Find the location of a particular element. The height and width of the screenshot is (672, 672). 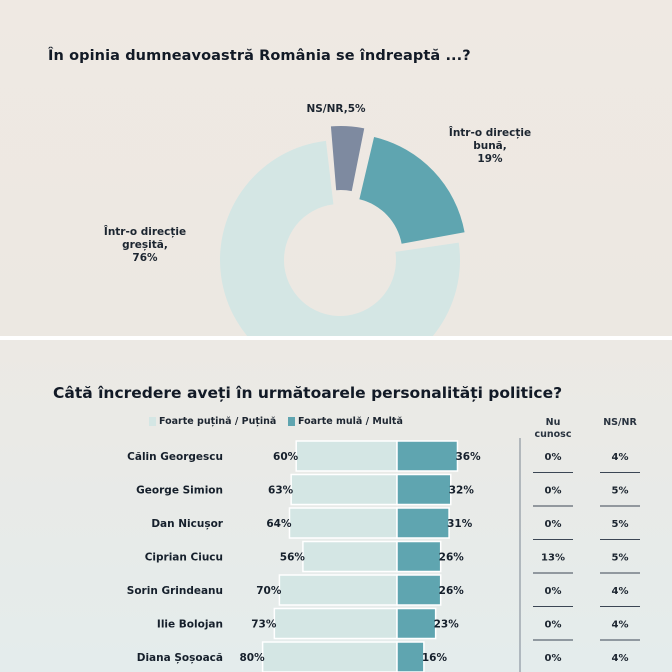

category-label: Ciprian Ciucu is located at coordinates (184, 558).